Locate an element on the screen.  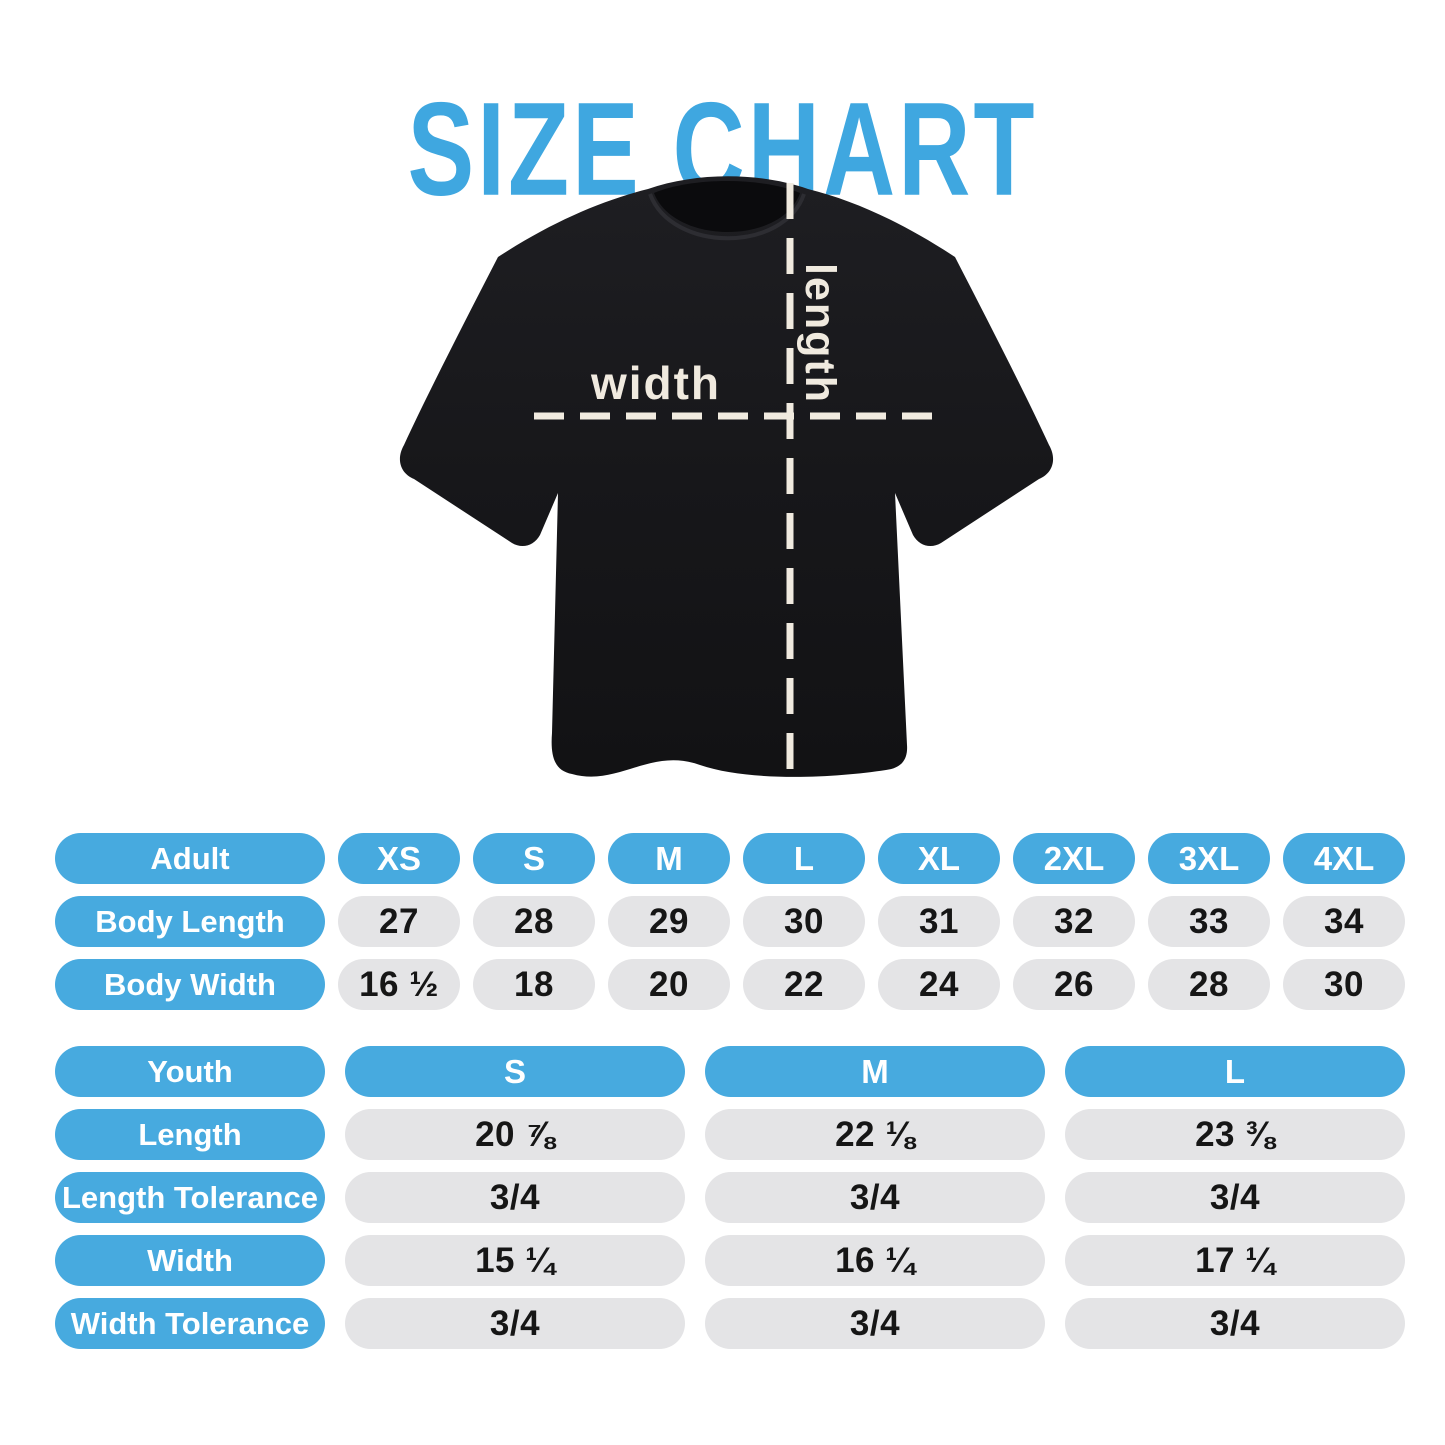
adult-body-length-cell: 28 is located at coordinates (534, 921).